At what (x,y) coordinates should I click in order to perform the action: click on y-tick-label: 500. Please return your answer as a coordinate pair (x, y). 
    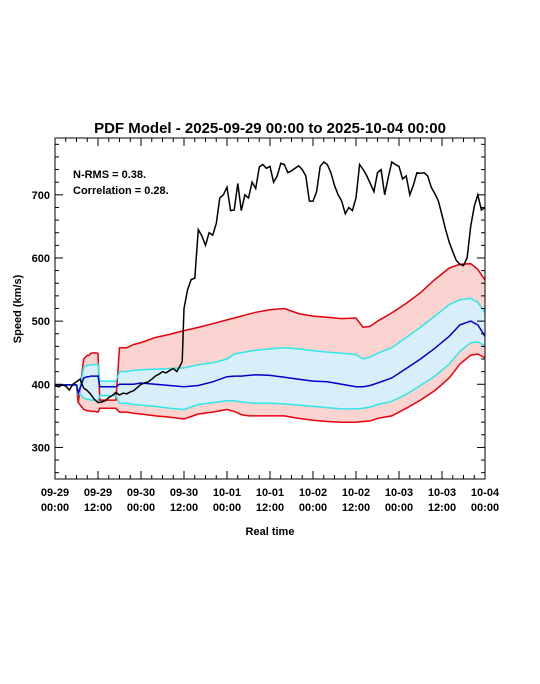
    Looking at the image, I should click on (41, 322).